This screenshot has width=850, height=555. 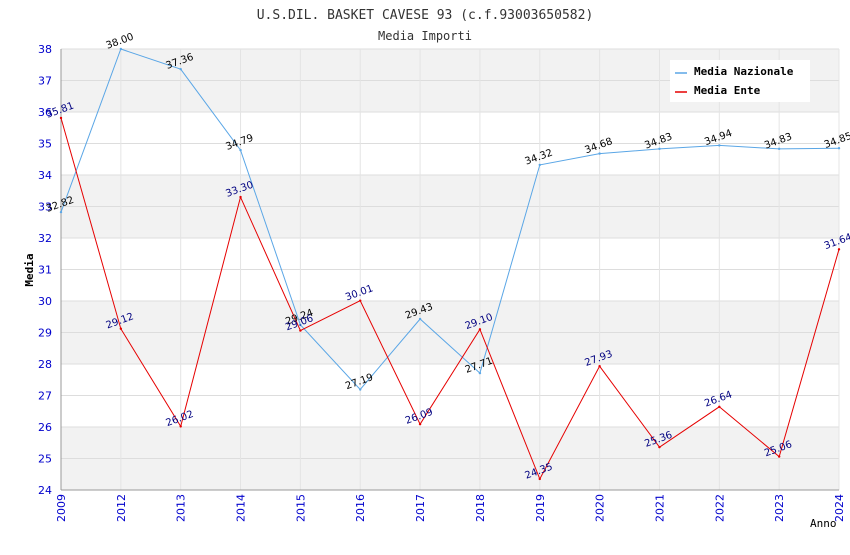 I want to click on y-tick-label: 26, so click(x=45, y=427).